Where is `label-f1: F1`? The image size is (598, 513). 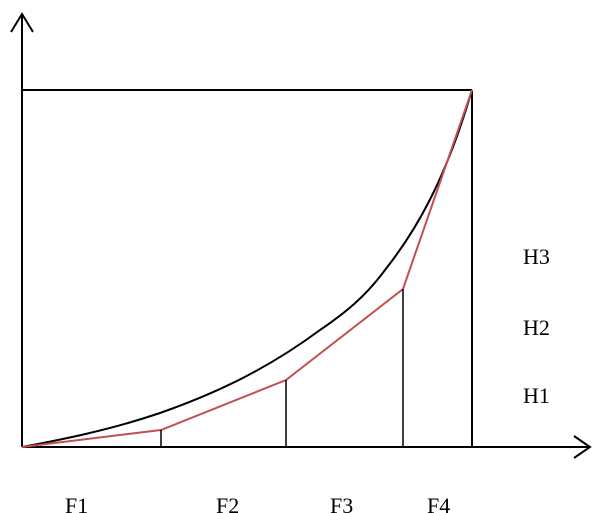 label-f1: F1 is located at coordinates (76, 503).